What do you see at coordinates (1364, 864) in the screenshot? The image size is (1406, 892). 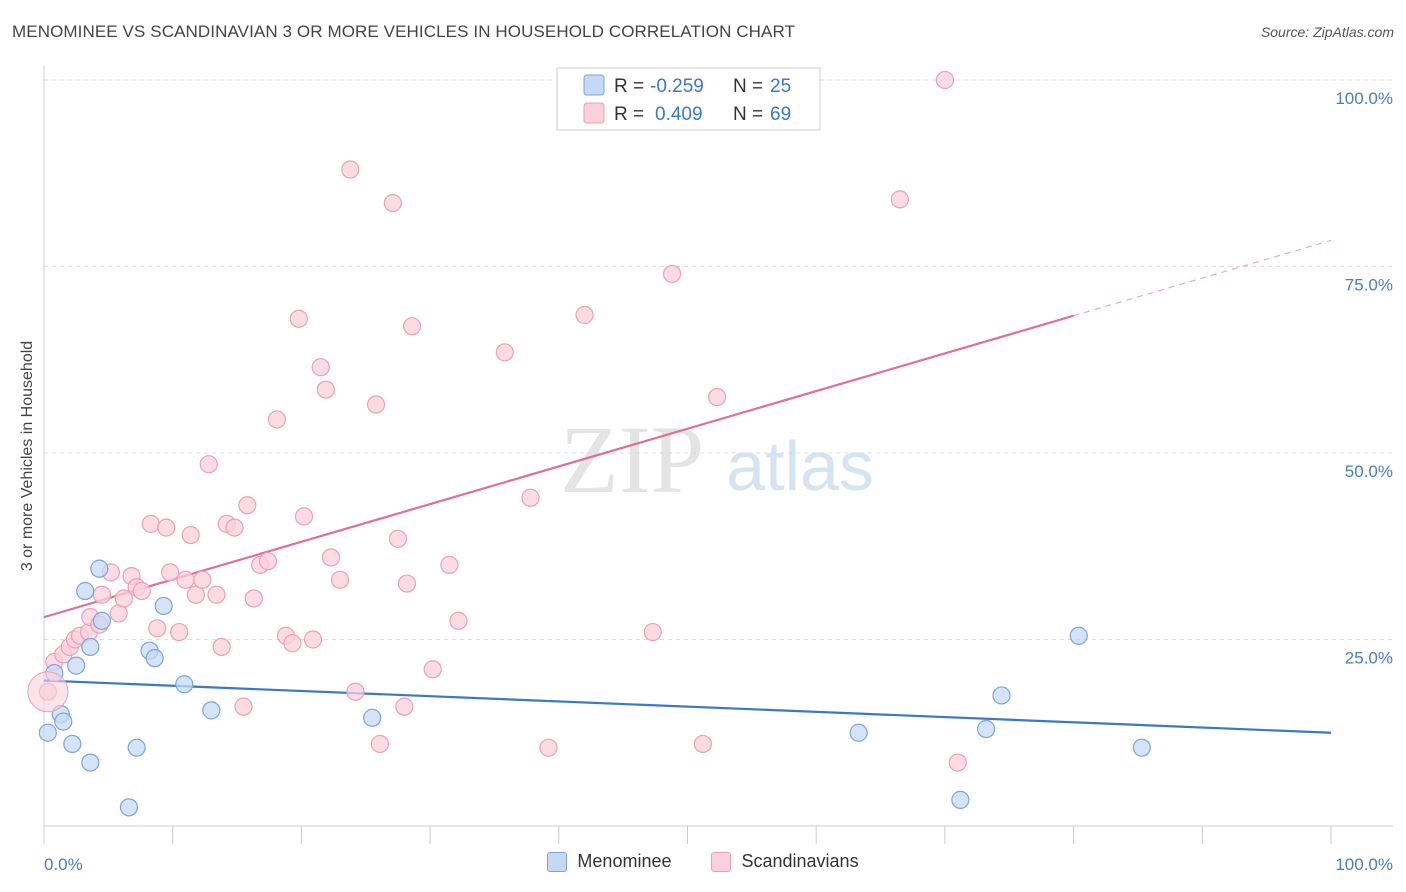 I see `x-tick-label-max: 100.0%` at bounding box center [1364, 864].